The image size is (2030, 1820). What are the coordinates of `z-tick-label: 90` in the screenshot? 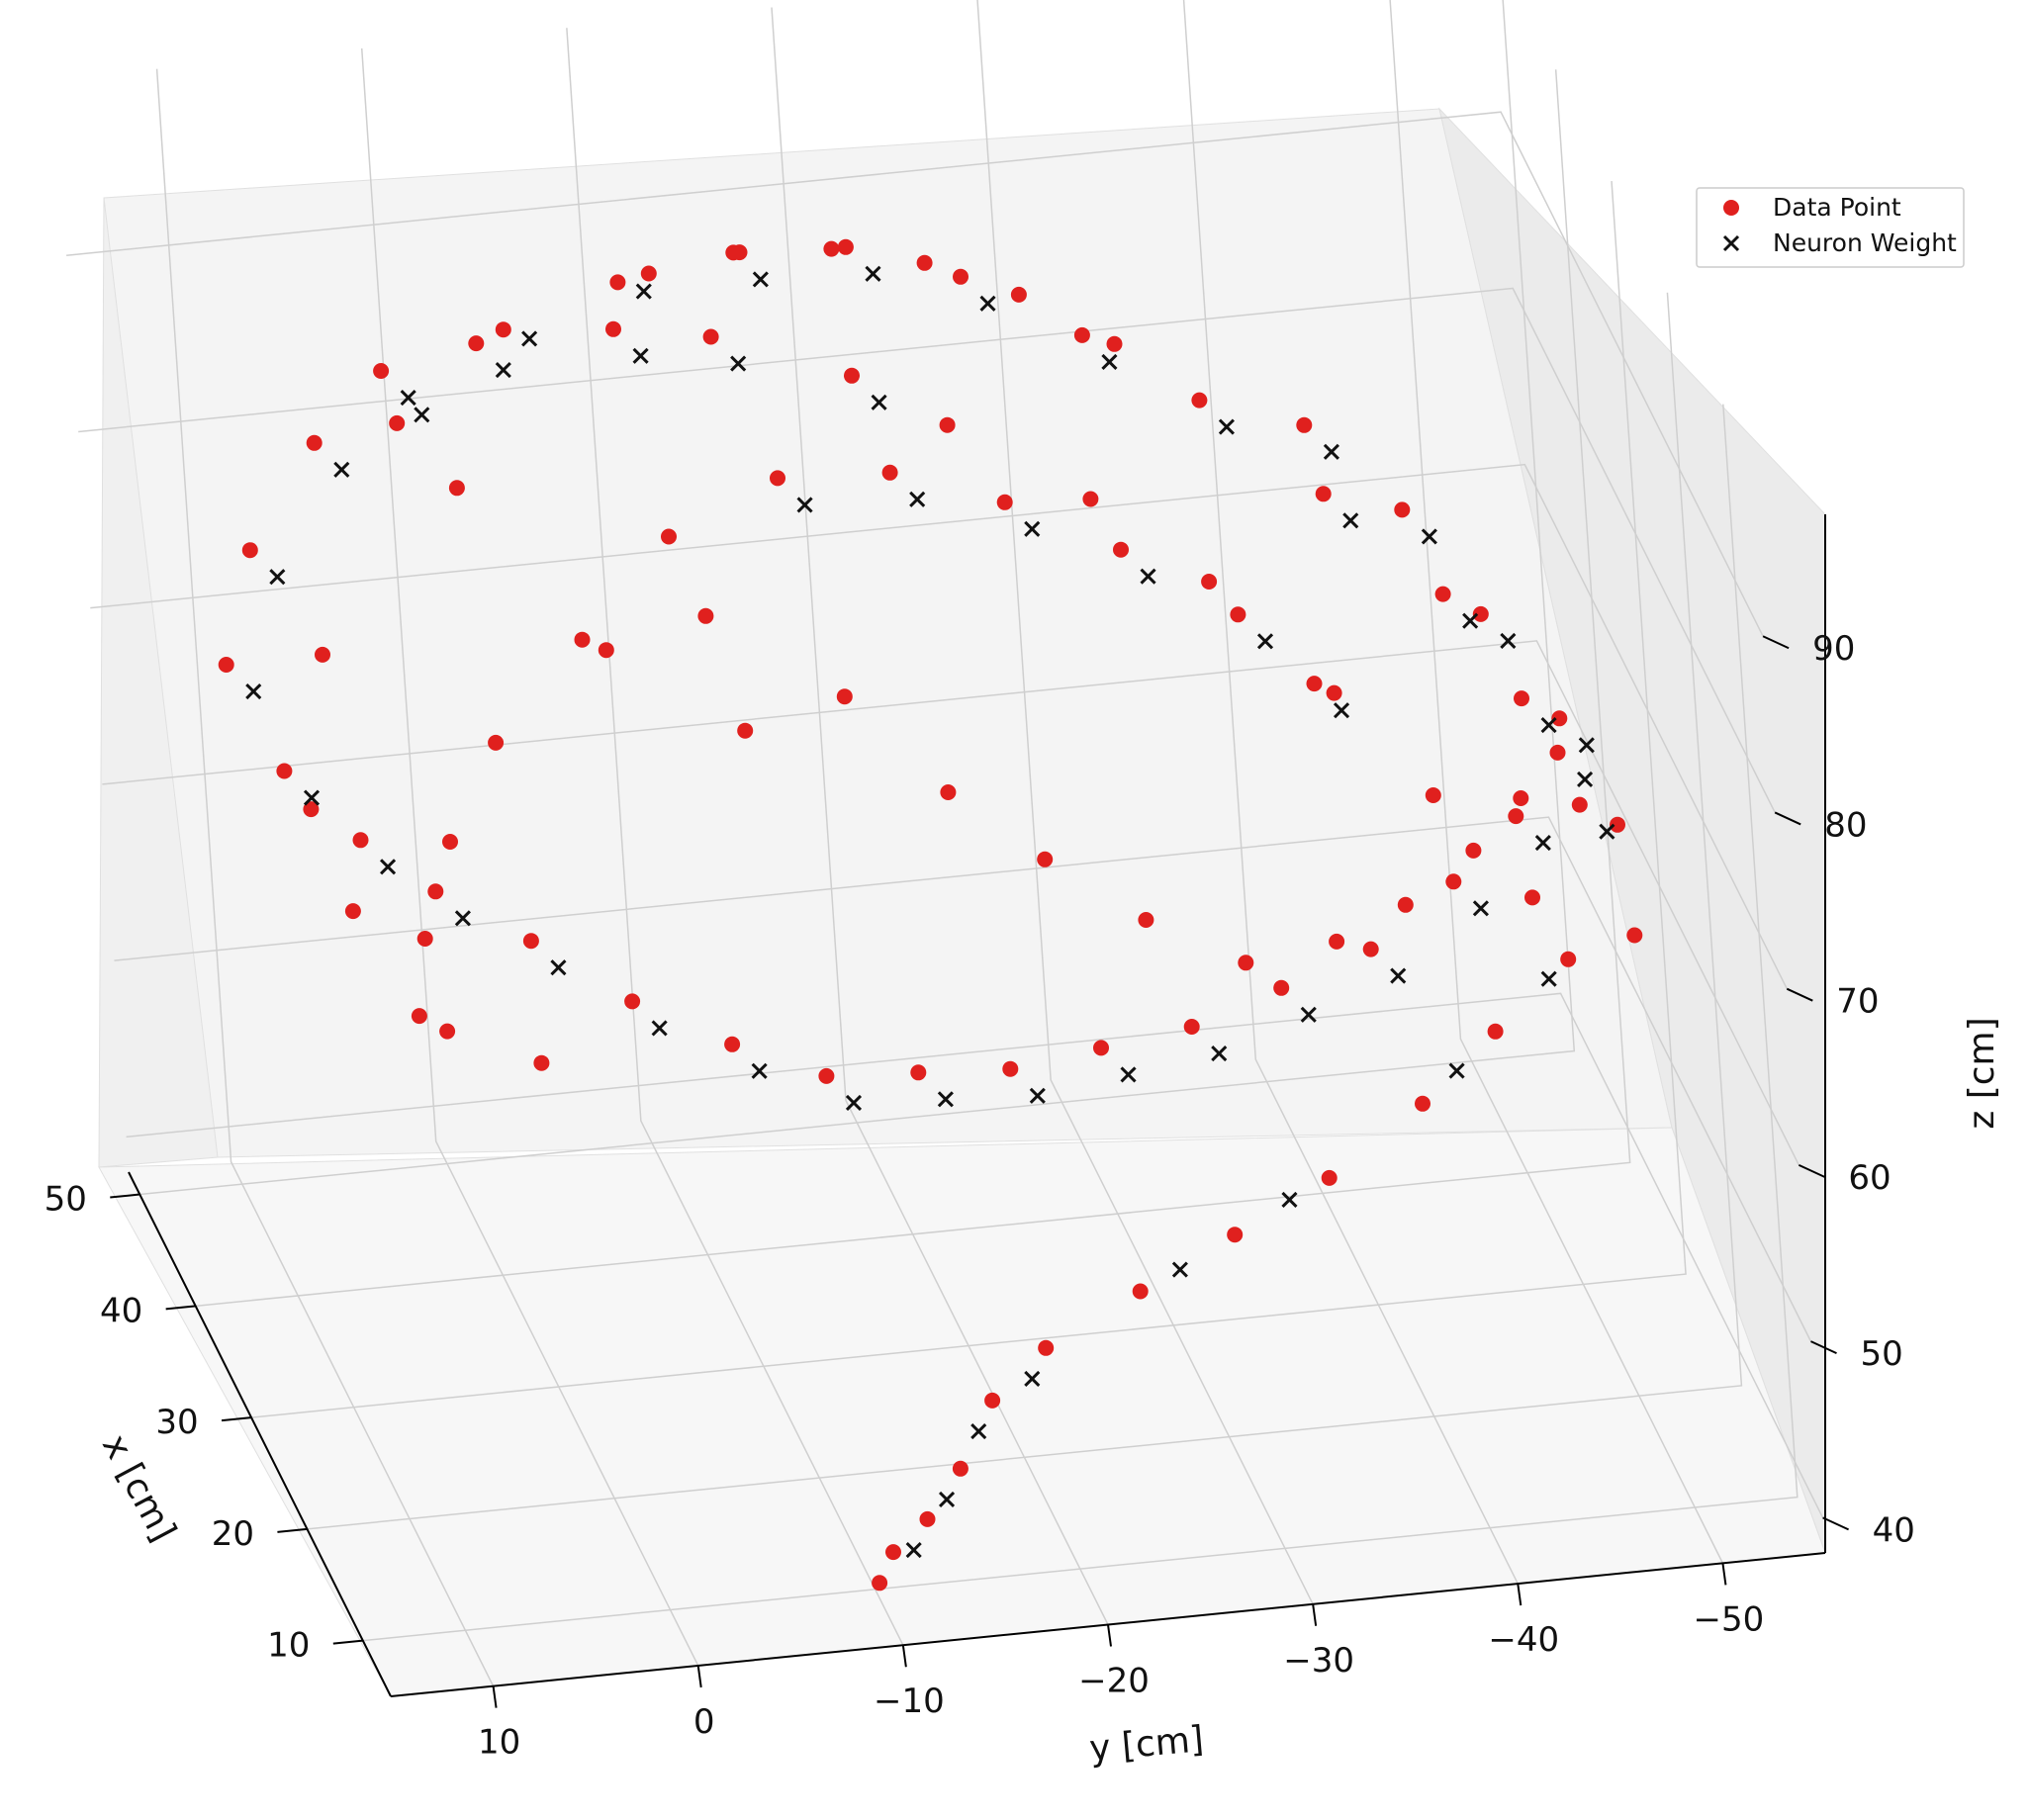 It's located at (1833, 649).